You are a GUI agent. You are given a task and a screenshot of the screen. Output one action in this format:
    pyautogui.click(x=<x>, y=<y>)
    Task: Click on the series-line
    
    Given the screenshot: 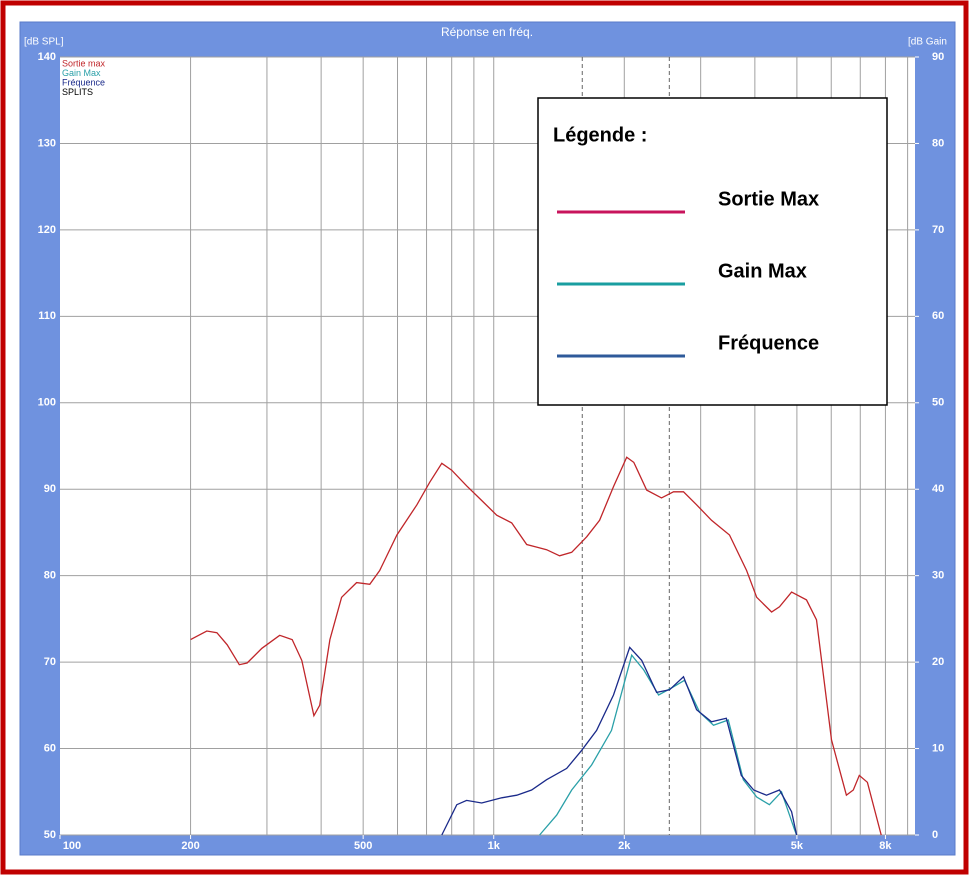 What is the action you would take?
    pyautogui.click(x=619, y=741)
    